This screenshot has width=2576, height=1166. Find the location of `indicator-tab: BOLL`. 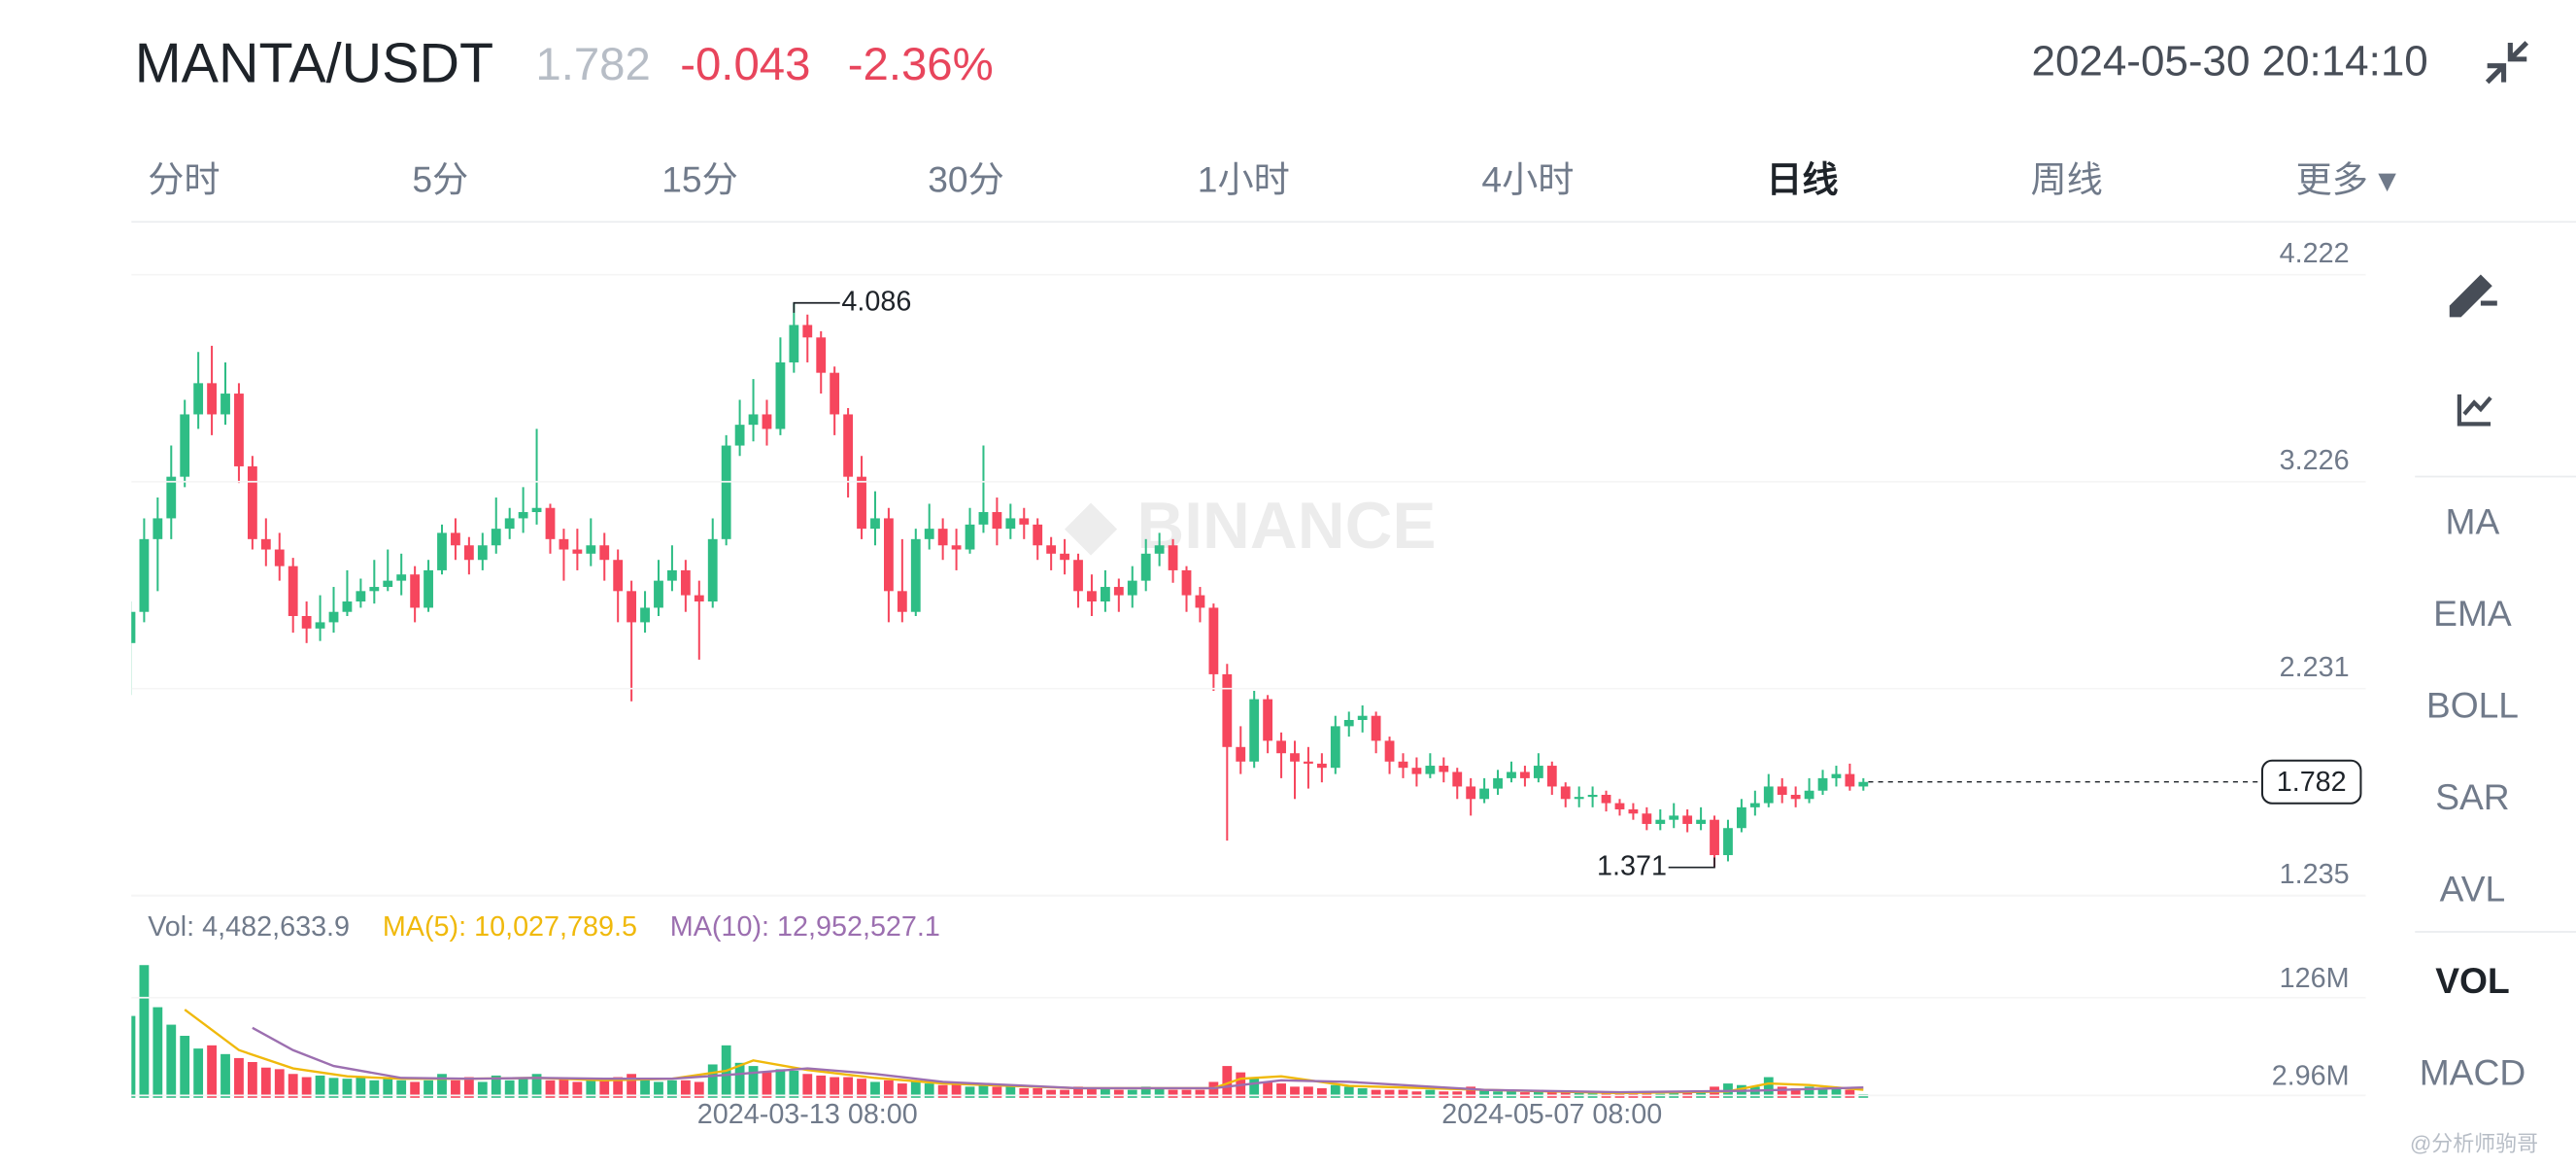

indicator-tab: BOLL is located at coordinates (2472, 704).